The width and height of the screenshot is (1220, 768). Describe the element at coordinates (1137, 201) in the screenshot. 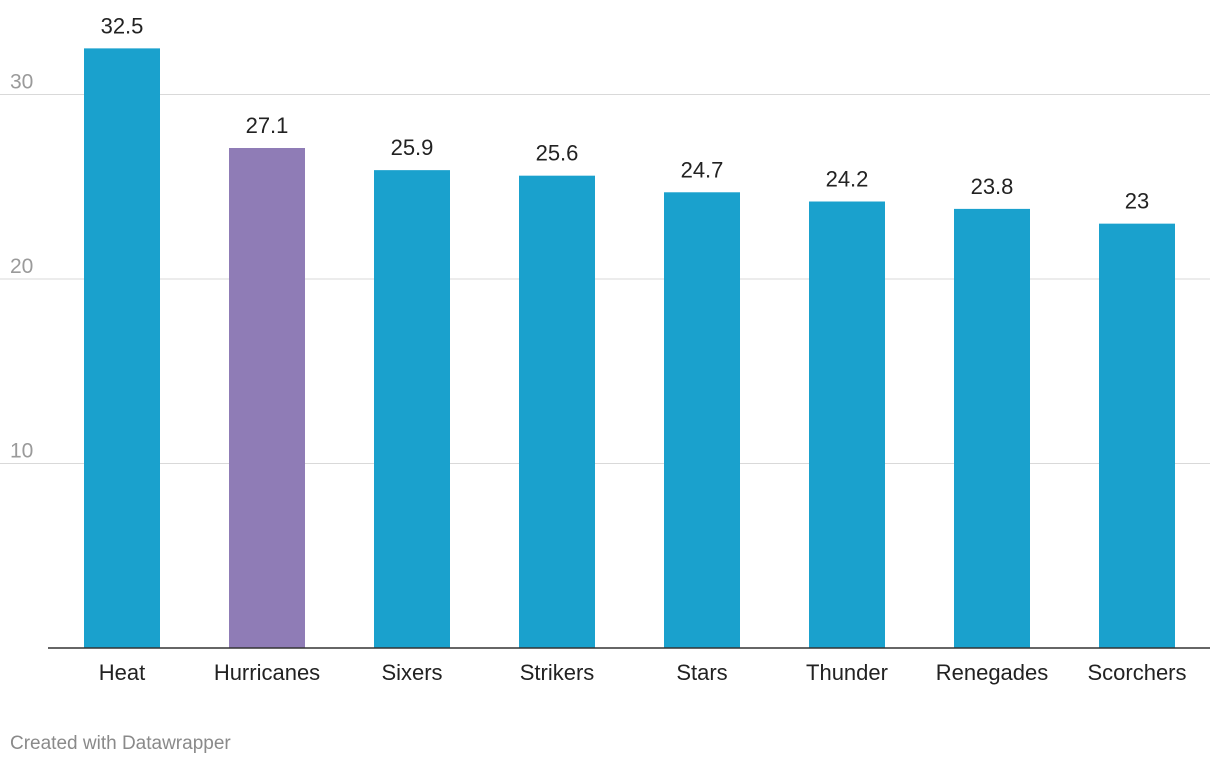

I see `data-label: 23` at that location.